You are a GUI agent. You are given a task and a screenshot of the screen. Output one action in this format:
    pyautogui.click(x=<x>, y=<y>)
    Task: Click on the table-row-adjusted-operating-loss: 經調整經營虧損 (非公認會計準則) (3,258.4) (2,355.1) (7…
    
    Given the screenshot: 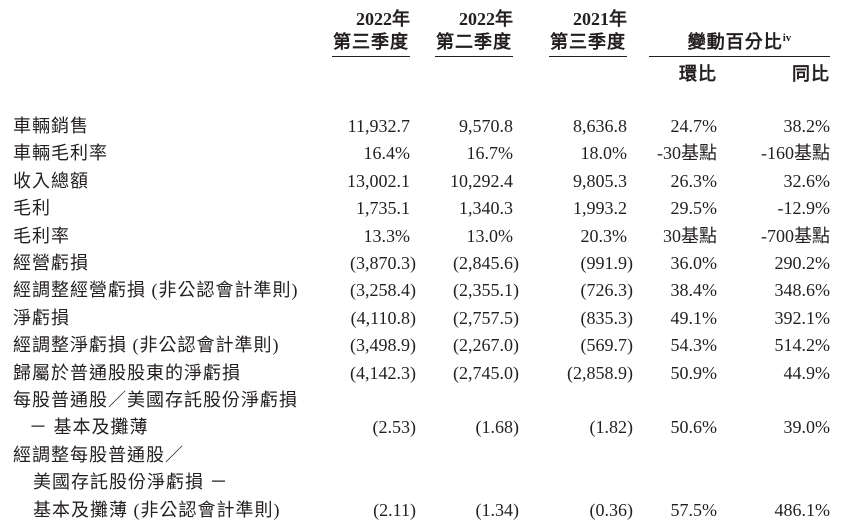 What is the action you would take?
    pyautogui.click(x=421, y=290)
    